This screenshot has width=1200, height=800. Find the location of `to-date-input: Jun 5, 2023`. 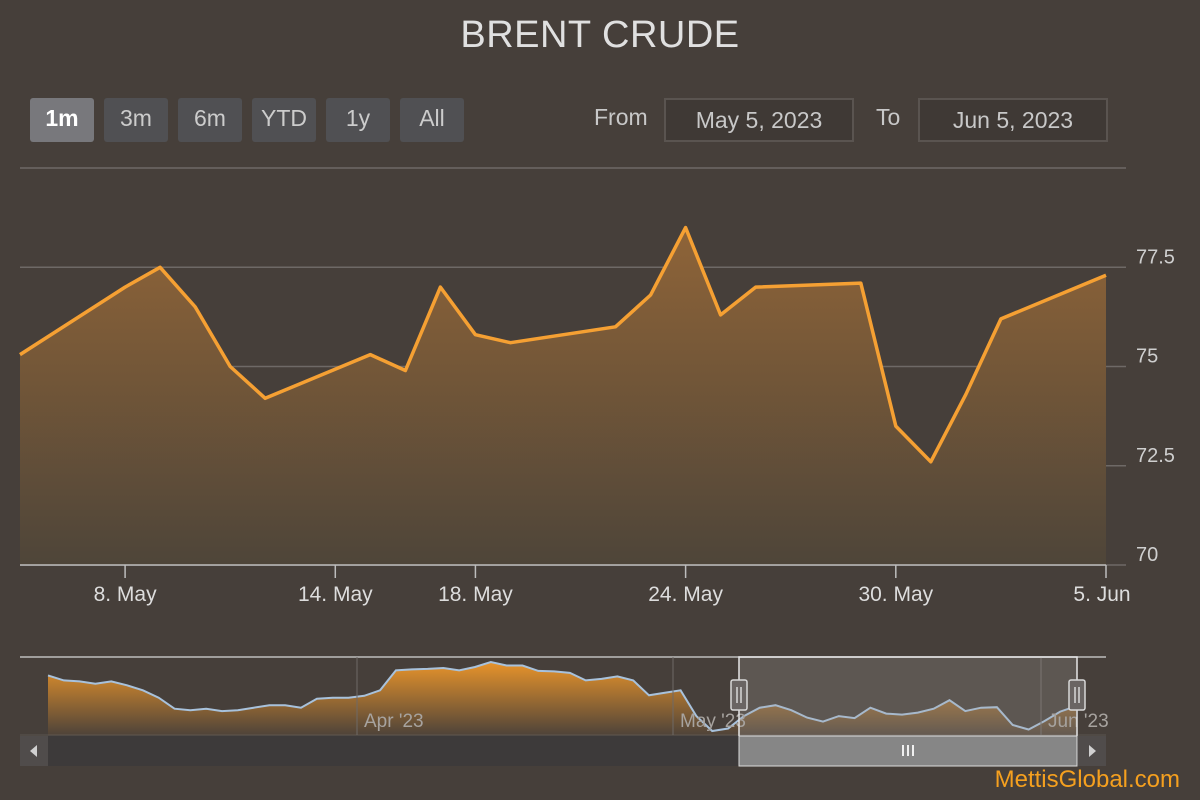

to-date-input: Jun 5, 2023 is located at coordinates (1013, 120).